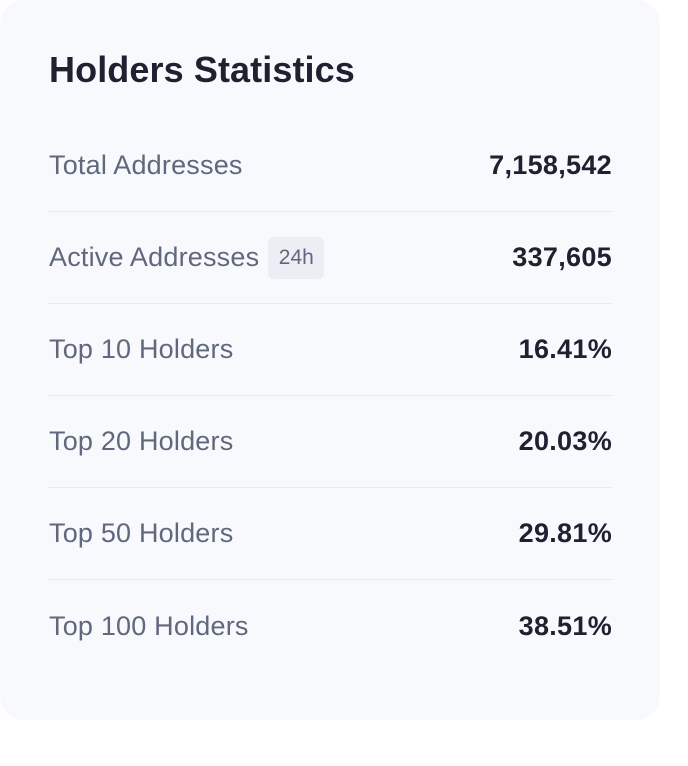 The width and height of the screenshot is (688, 766). I want to click on stat-value: 38.51%, so click(565, 625).